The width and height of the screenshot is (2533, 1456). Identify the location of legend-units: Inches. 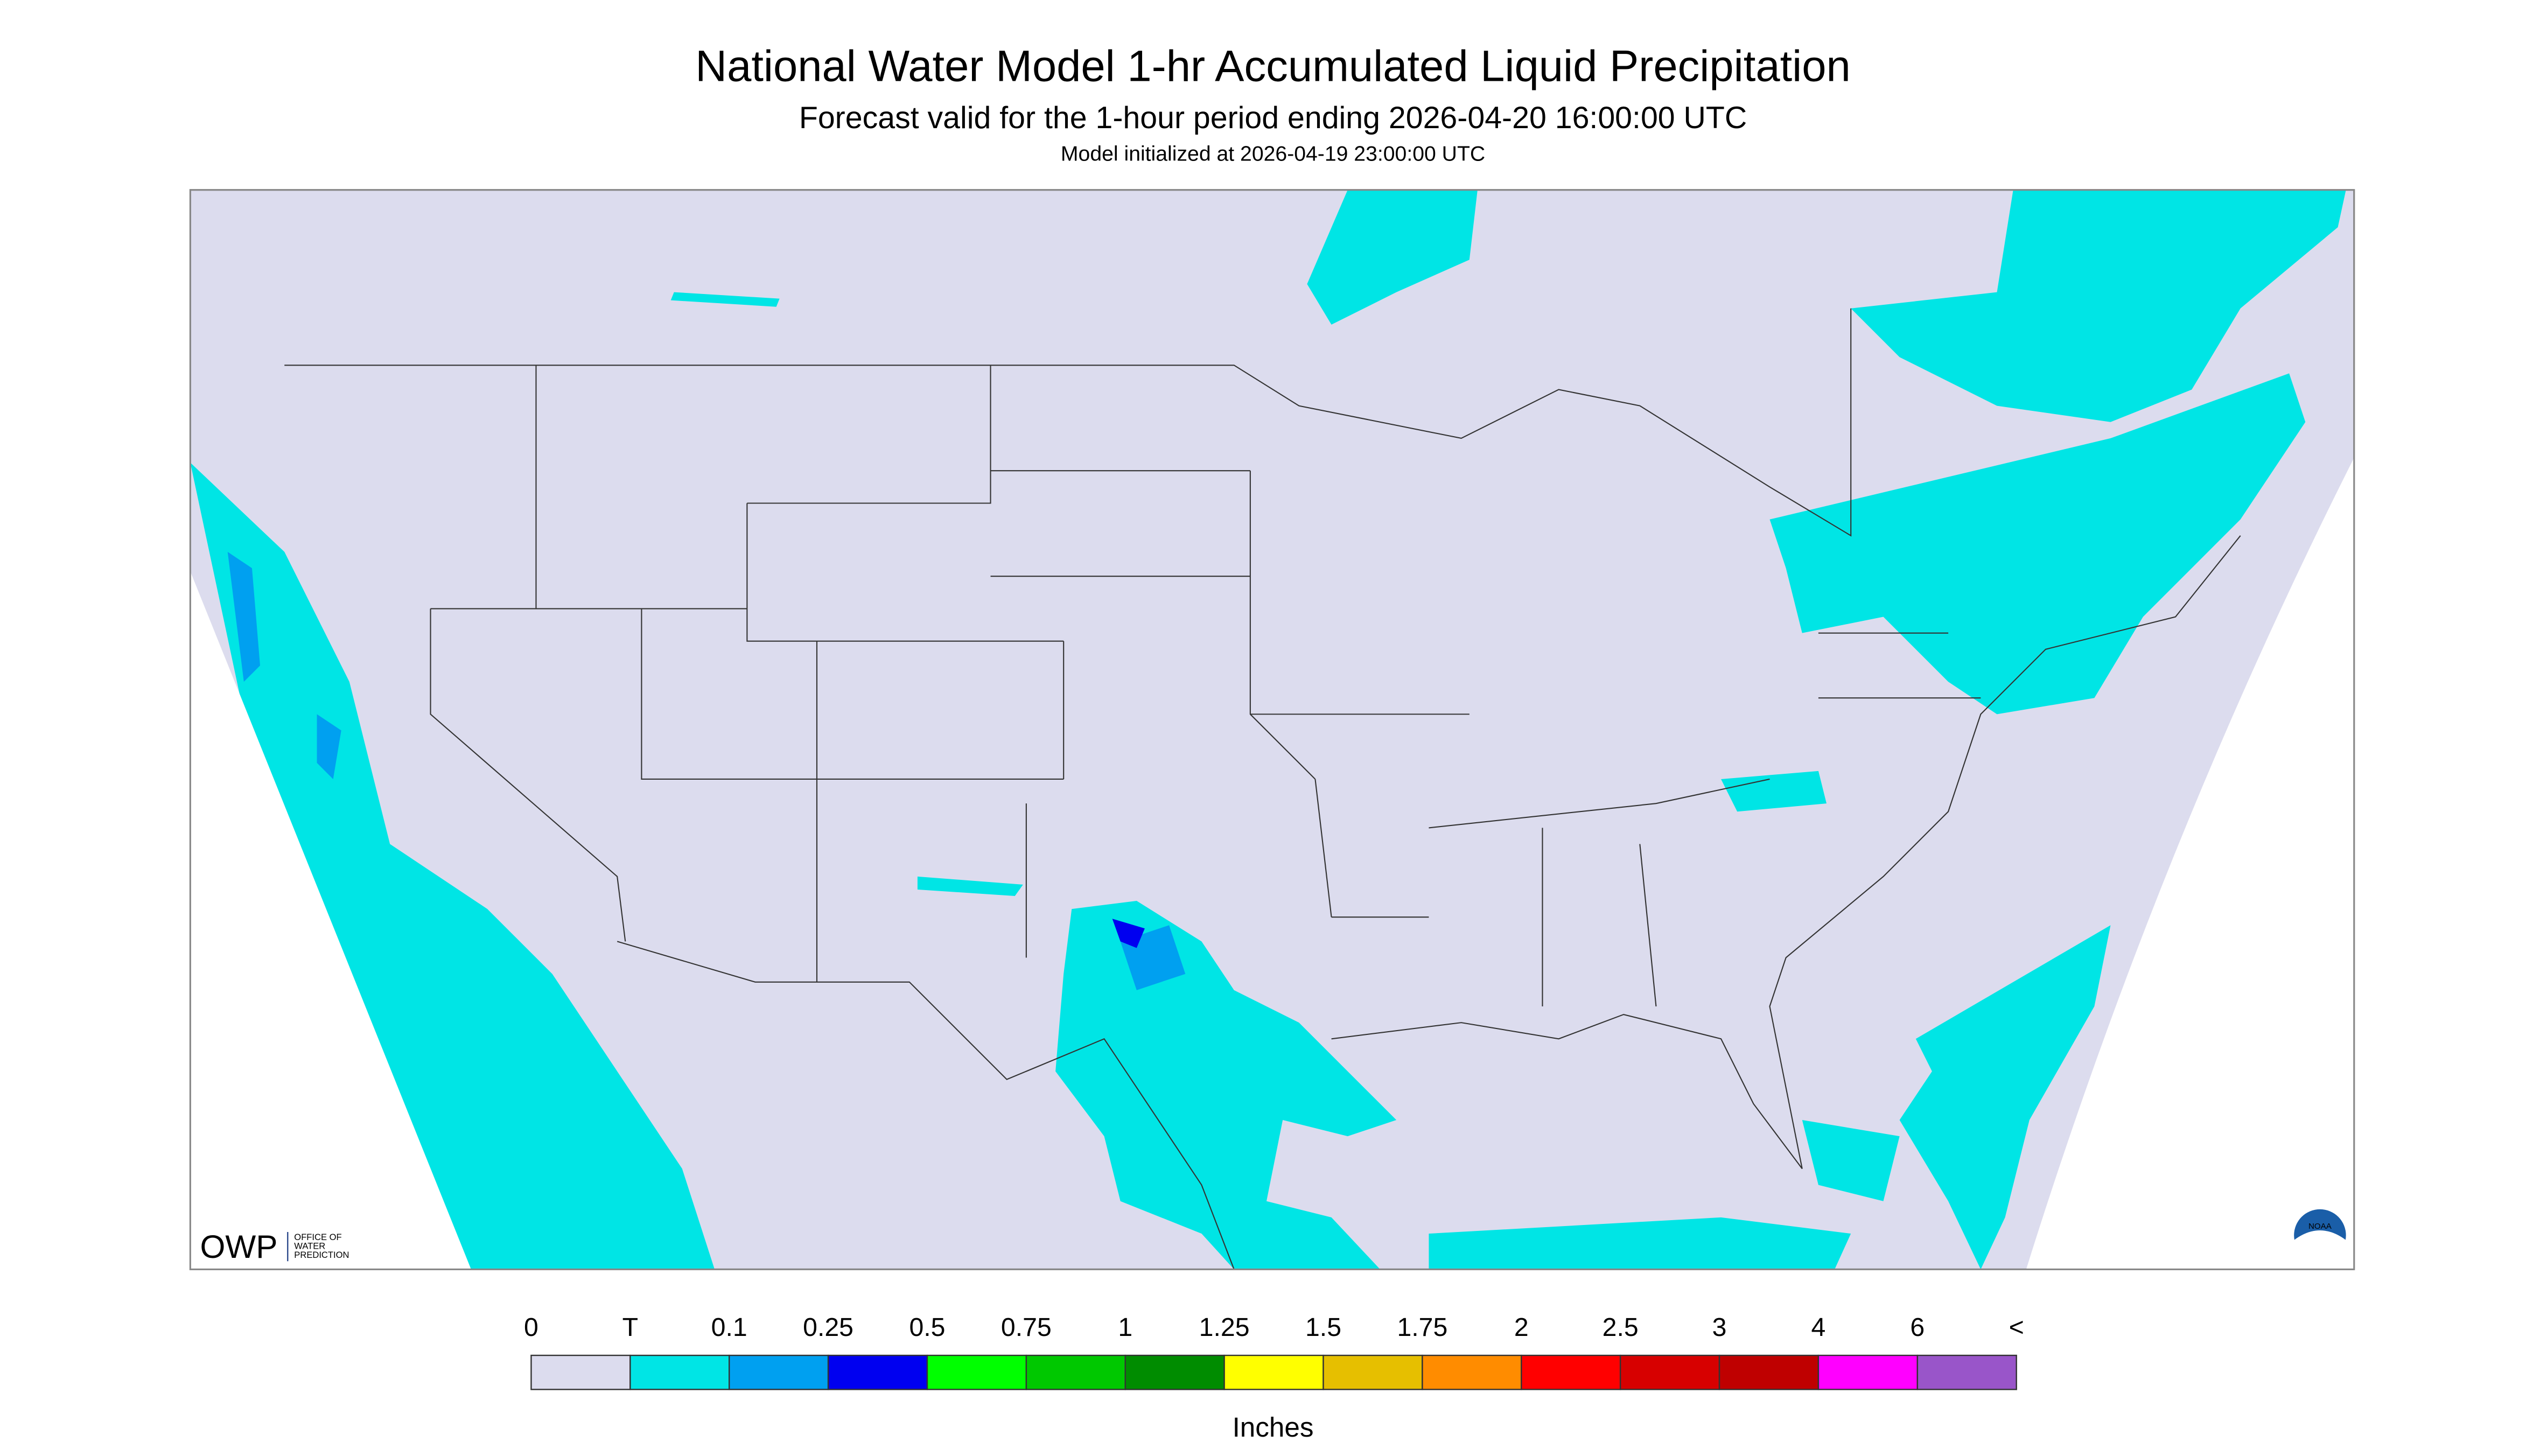
(1273, 1427).